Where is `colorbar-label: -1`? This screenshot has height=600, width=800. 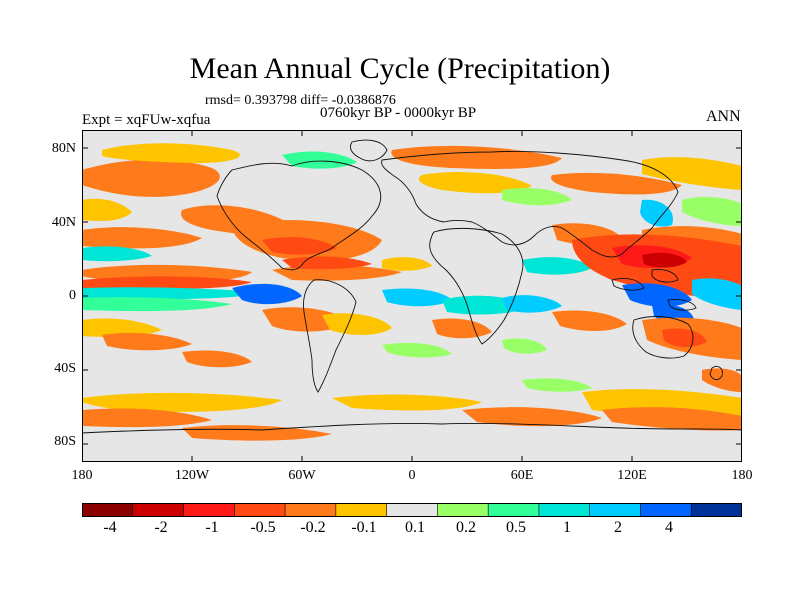 colorbar-label: -1 is located at coordinates (212, 527).